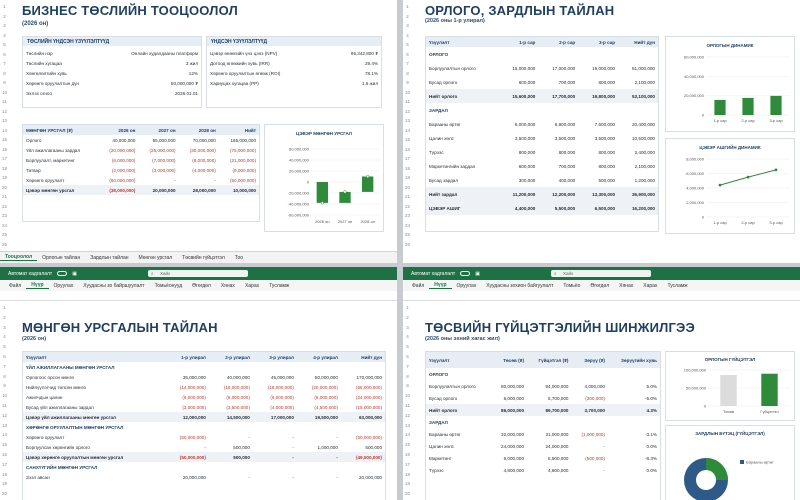 Image resolution: width=800 pixels, height=500 pixels. What do you see at coordinates (61, 257) in the screenshot?
I see `sheet-tab: Орлогын тайлан` at bounding box center [61, 257].